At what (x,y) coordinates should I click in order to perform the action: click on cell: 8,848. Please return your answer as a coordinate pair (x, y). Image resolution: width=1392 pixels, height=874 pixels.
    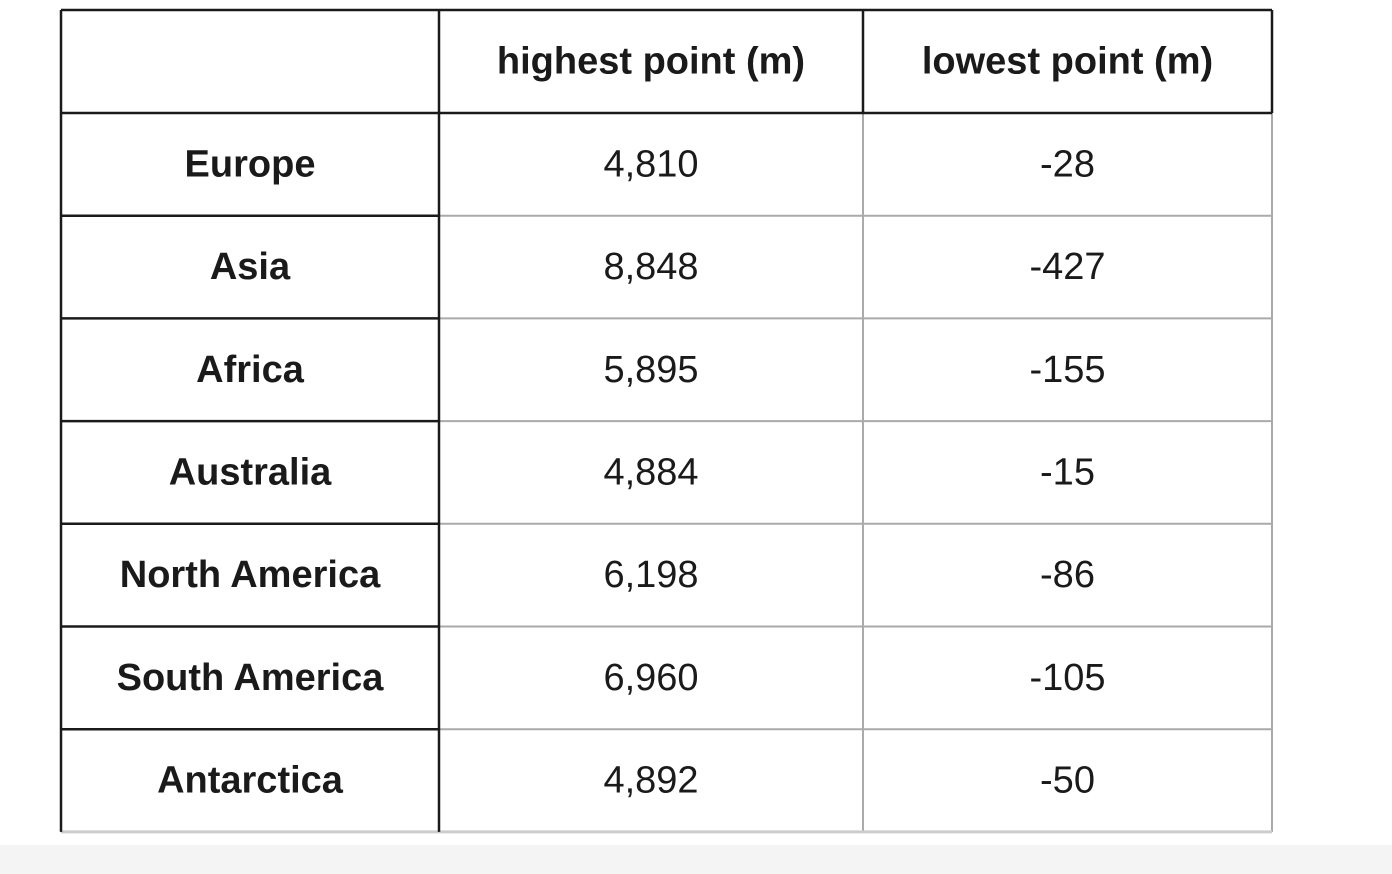
    Looking at the image, I should click on (650, 267).